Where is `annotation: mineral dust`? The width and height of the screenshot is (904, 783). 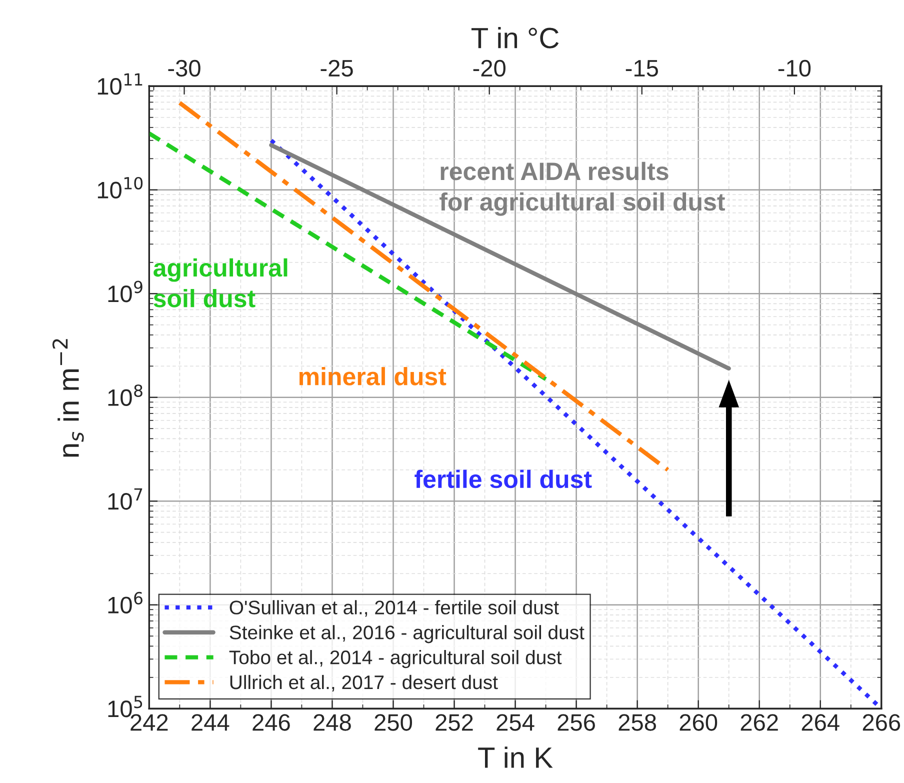
annotation: mineral dust is located at coordinates (372, 376).